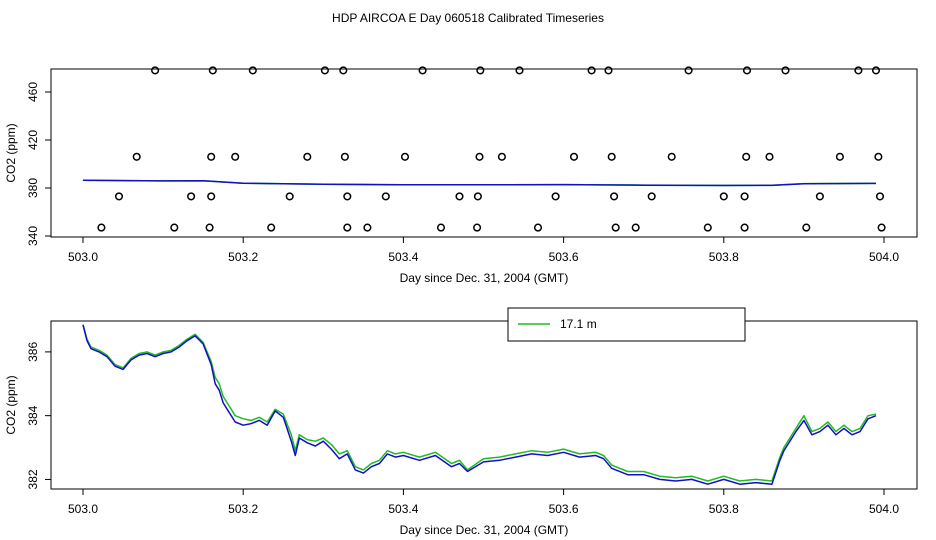 Image resolution: width=936 pixels, height=540 pixels. I want to click on top-y-axis-label: CO2 (ppm), so click(11, 152).